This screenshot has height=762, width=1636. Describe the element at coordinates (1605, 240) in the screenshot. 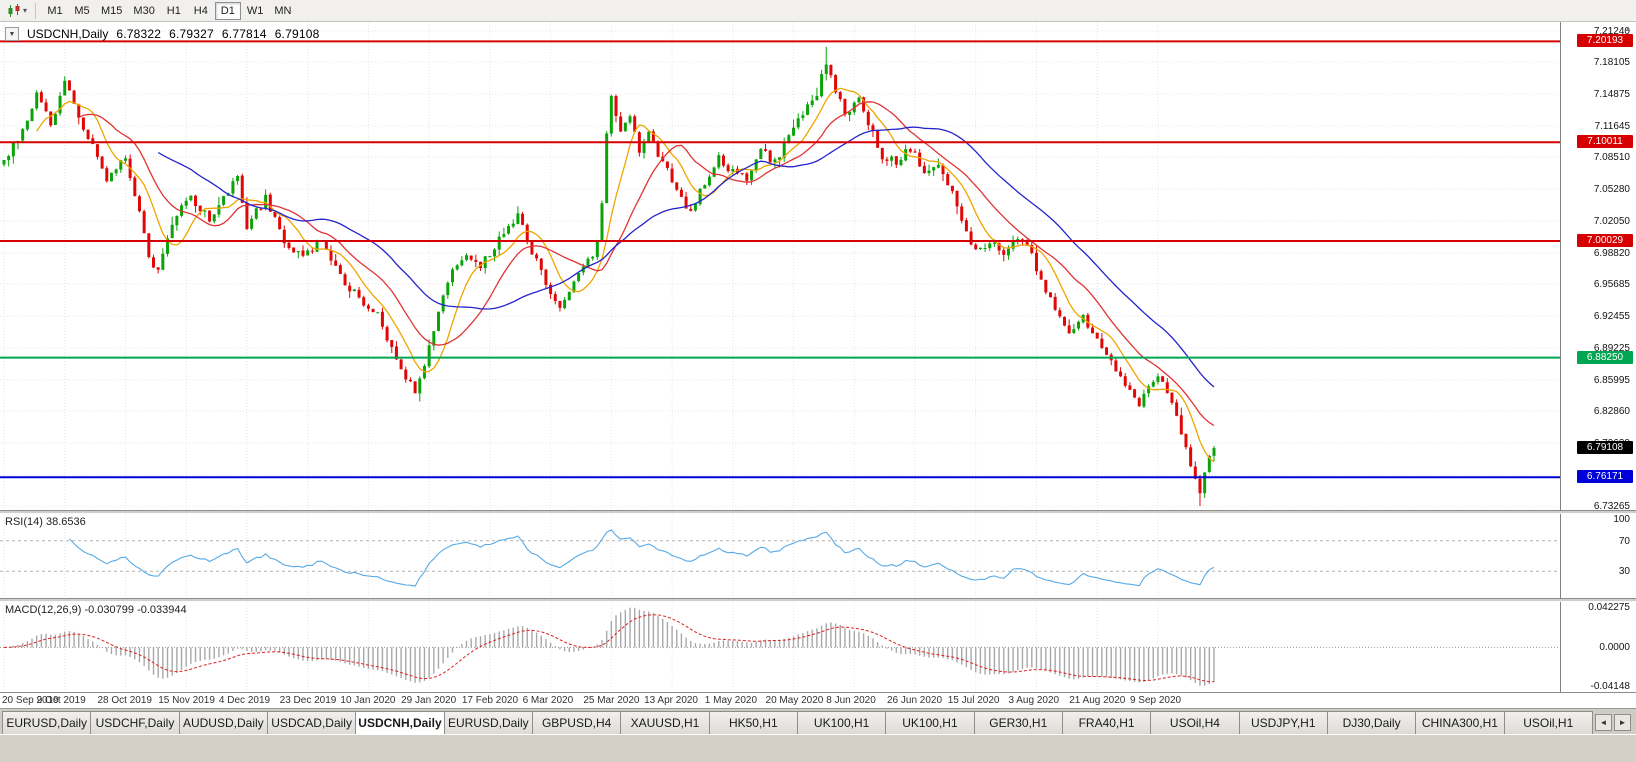

I see `resistance-lower-price-tag: 7.00029` at that location.